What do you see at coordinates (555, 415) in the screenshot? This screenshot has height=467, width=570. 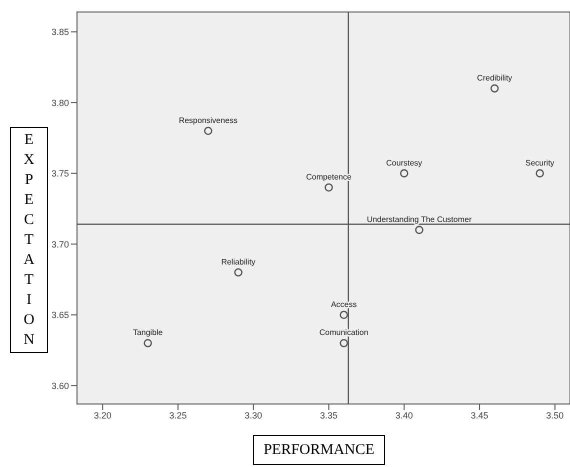 I see `x-tick-label: 3.50` at bounding box center [555, 415].